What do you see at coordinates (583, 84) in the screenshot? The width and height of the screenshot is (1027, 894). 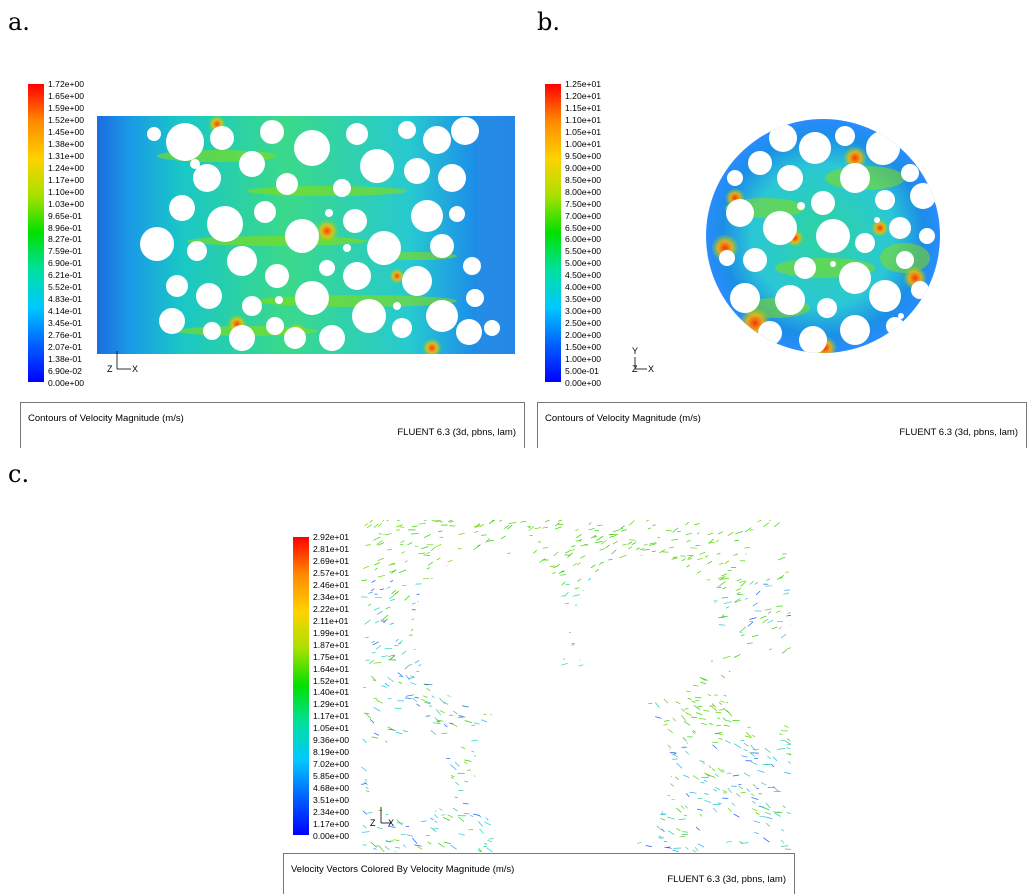 I see `colorbar-tick-label: 1.25e+01` at bounding box center [583, 84].